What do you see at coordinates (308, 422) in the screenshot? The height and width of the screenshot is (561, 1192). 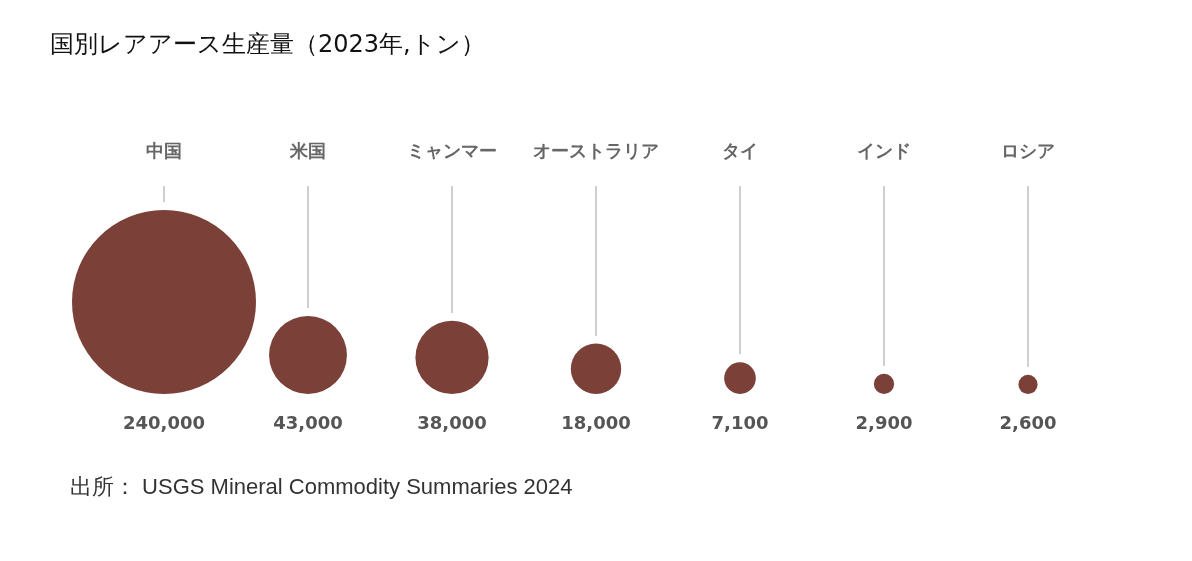 I see `data-label: 43,000` at bounding box center [308, 422].